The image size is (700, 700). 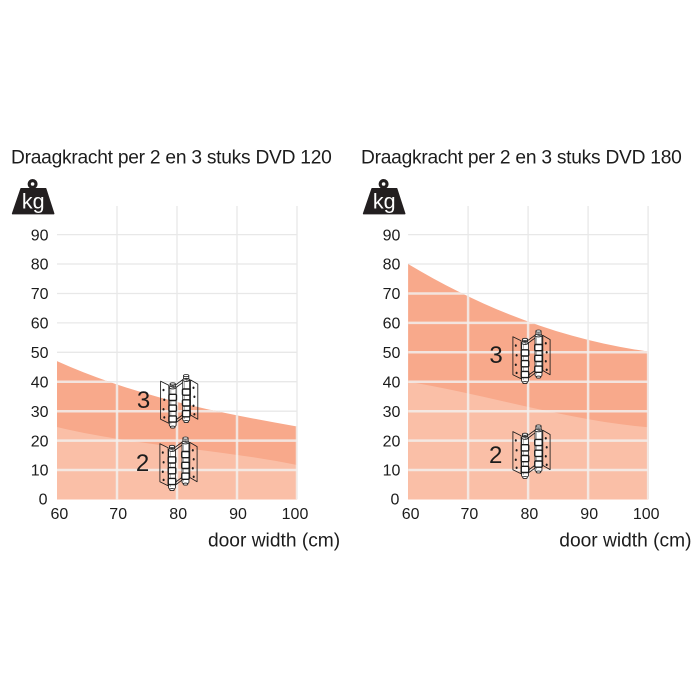 What do you see at coordinates (171, 157) in the screenshot?
I see `svg-text:Draagkracht per 2 en 3 stuks D: Draagkracht per 2 en 3 stuks DVD 120` at bounding box center [171, 157].